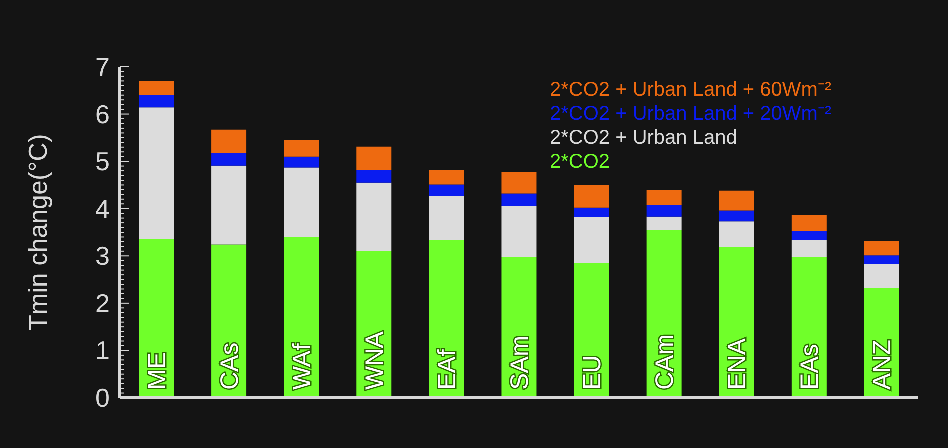  I want to click on x-tick-label: SAm, so click(520, 363).